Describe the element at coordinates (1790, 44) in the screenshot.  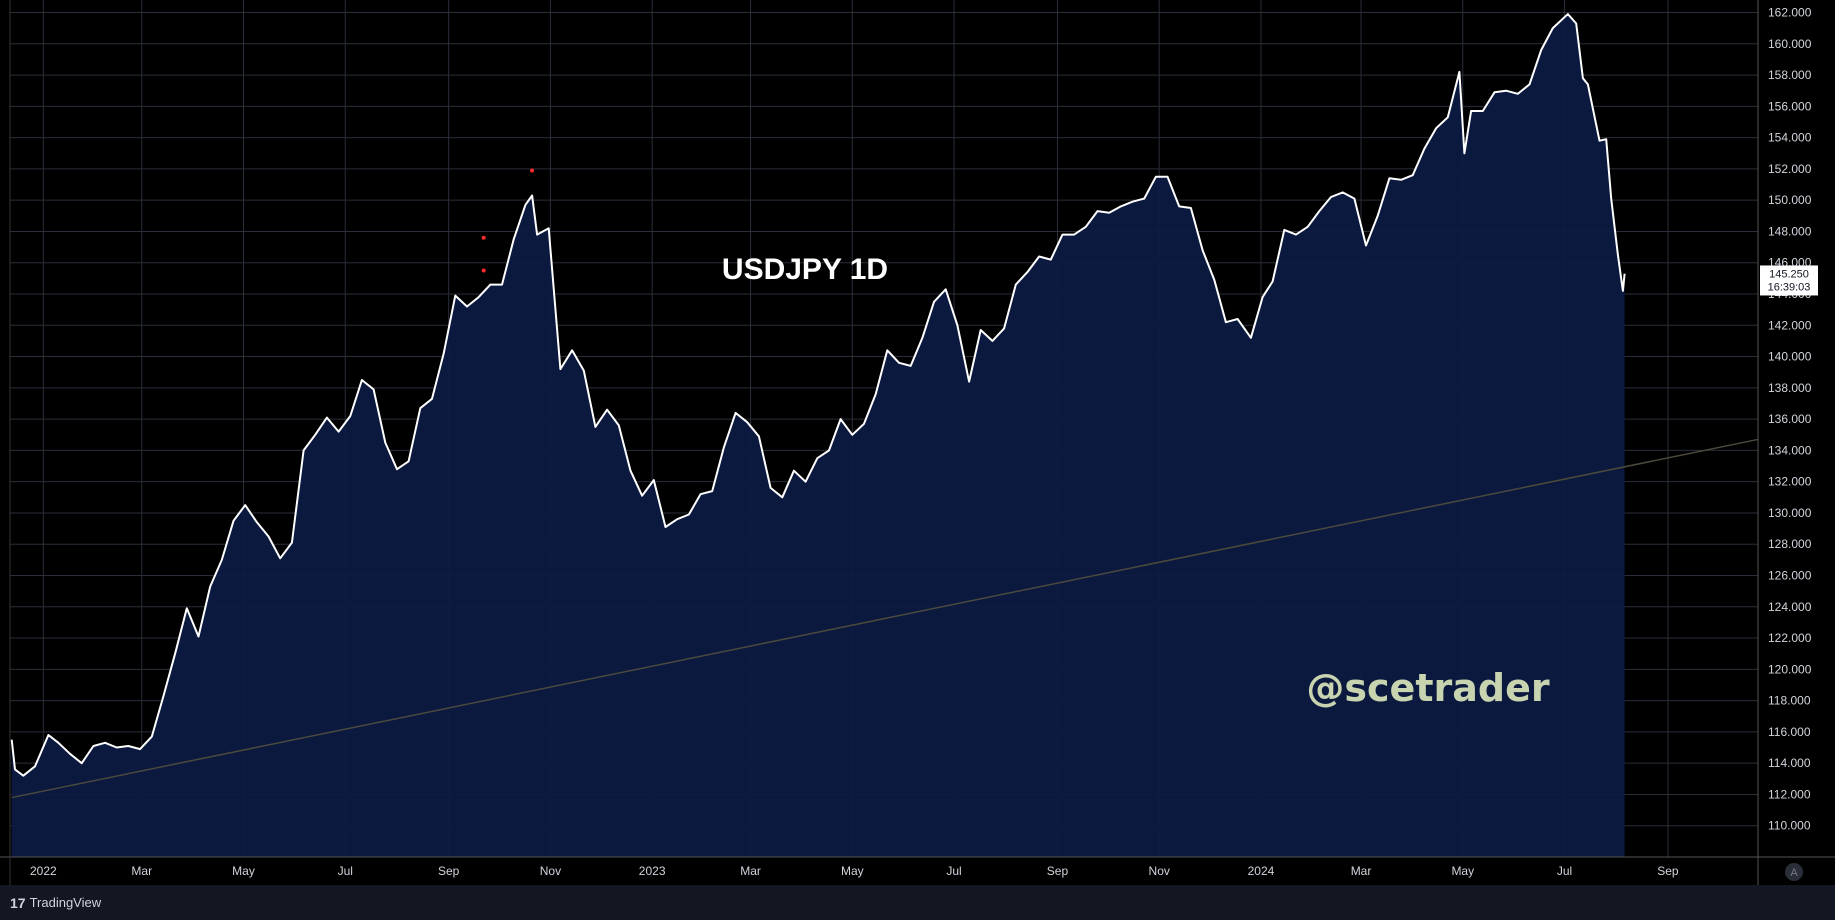
I see `price-tick-label: 160.000` at that location.